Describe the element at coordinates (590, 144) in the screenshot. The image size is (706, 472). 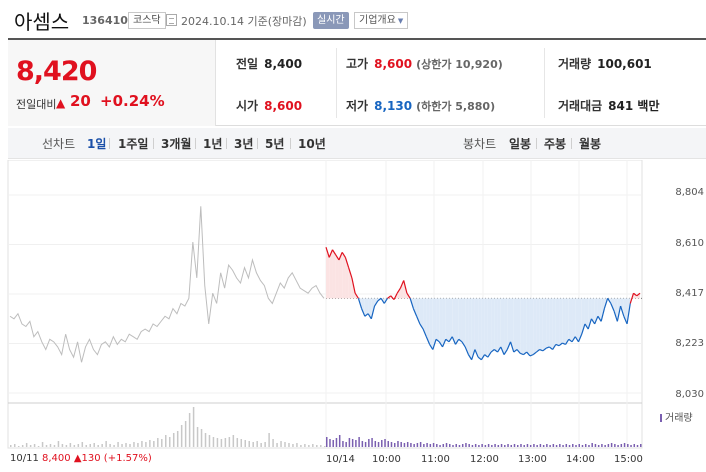
I see `tab-monthly-candle: 월봉` at that location.